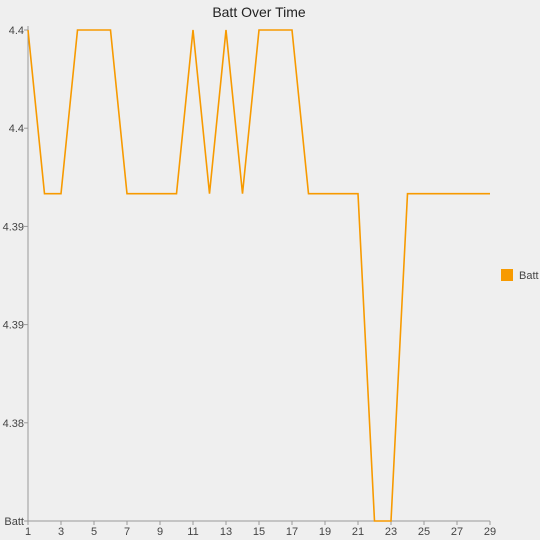 This screenshot has height=540, width=540. Describe the element at coordinates (61, 532) in the screenshot. I see `x-tick-label: 3` at that location.